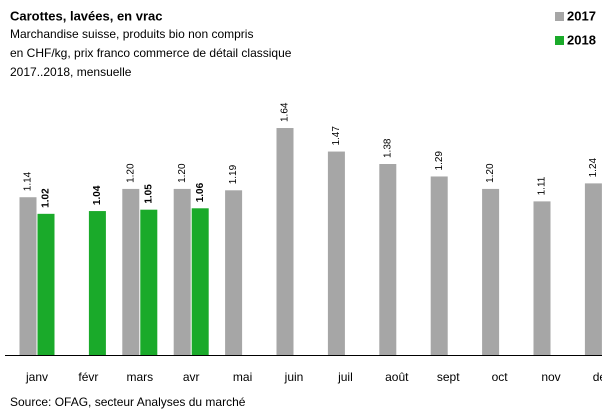  What do you see at coordinates (28, 181) in the screenshot?
I see `value-label: 1.14` at bounding box center [28, 181].